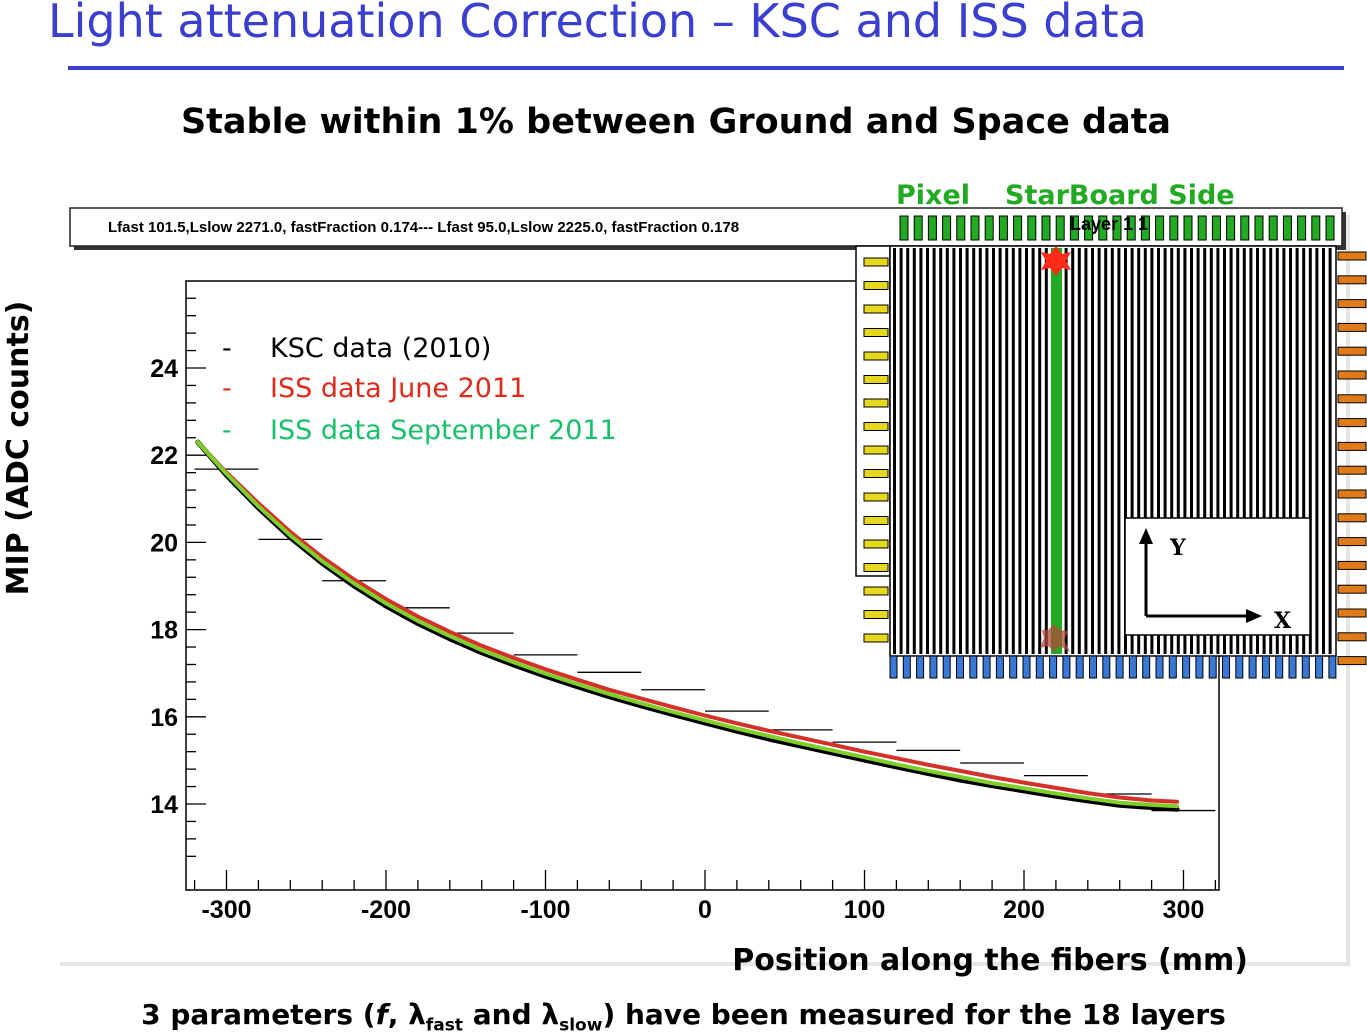  I want to click on footer-and: and, so click(502, 1014).